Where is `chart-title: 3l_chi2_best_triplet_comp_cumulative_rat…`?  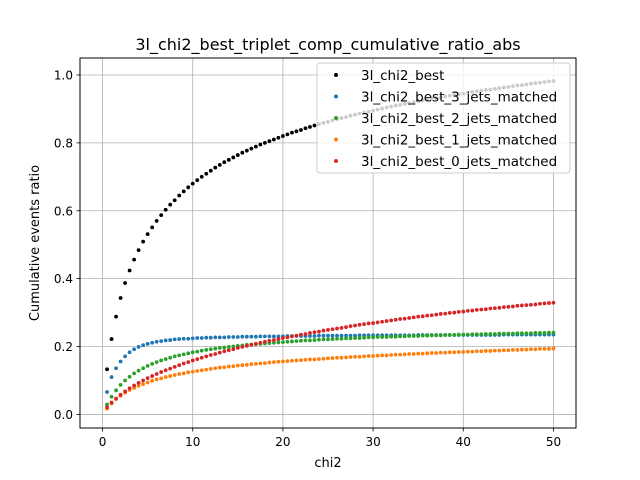
chart-title: 3l_chi2_best_triplet_comp_cumulative_rat… is located at coordinates (327, 45).